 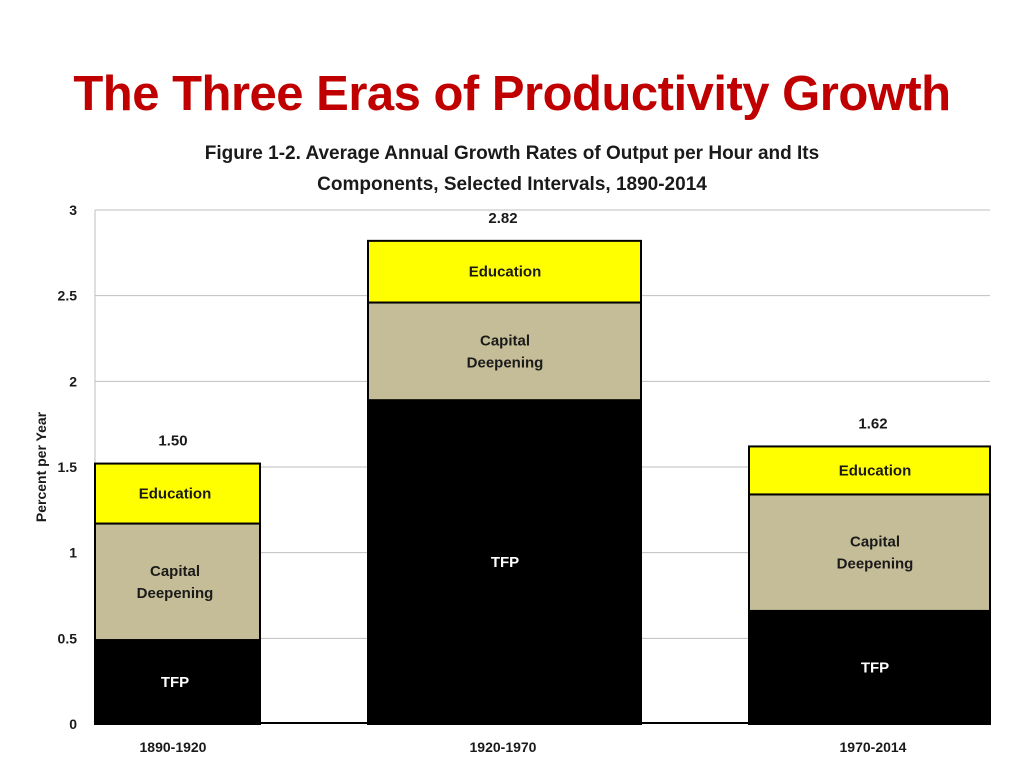 I want to click on y-tick-label: 1.5, so click(x=68, y=467).